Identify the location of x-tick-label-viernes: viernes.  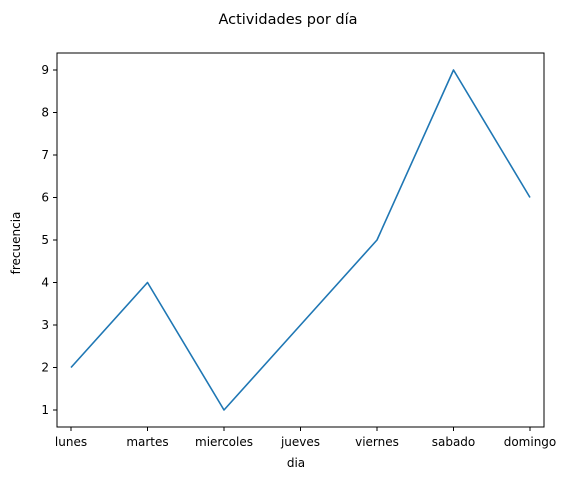
(377, 442).